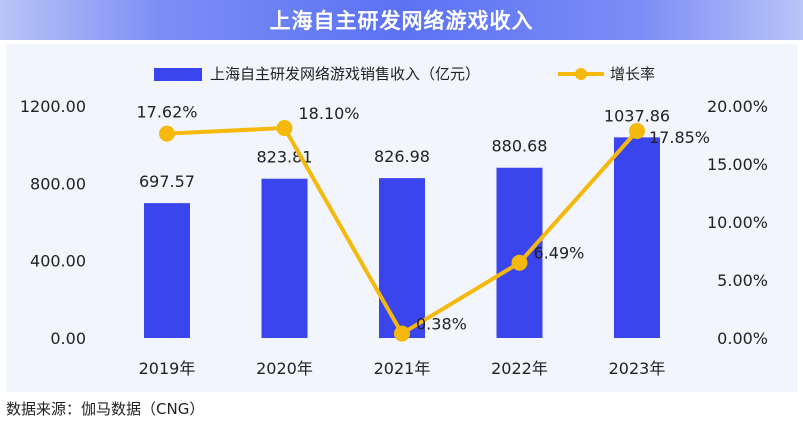 Image resolution: width=803 pixels, height=432 pixels. Describe the element at coordinates (519, 368) in the screenshot. I see `x-tick-label: 2022年` at that location.